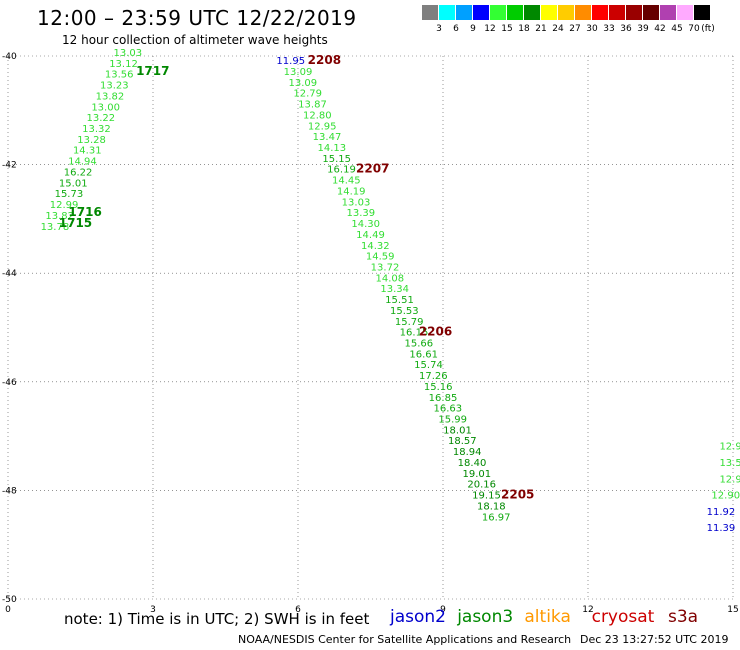 The height and width of the screenshot is (650, 740). Describe the element at coordinates (327, 137) in the screenshot. I see `wave-height-value: 13.47` at that location.